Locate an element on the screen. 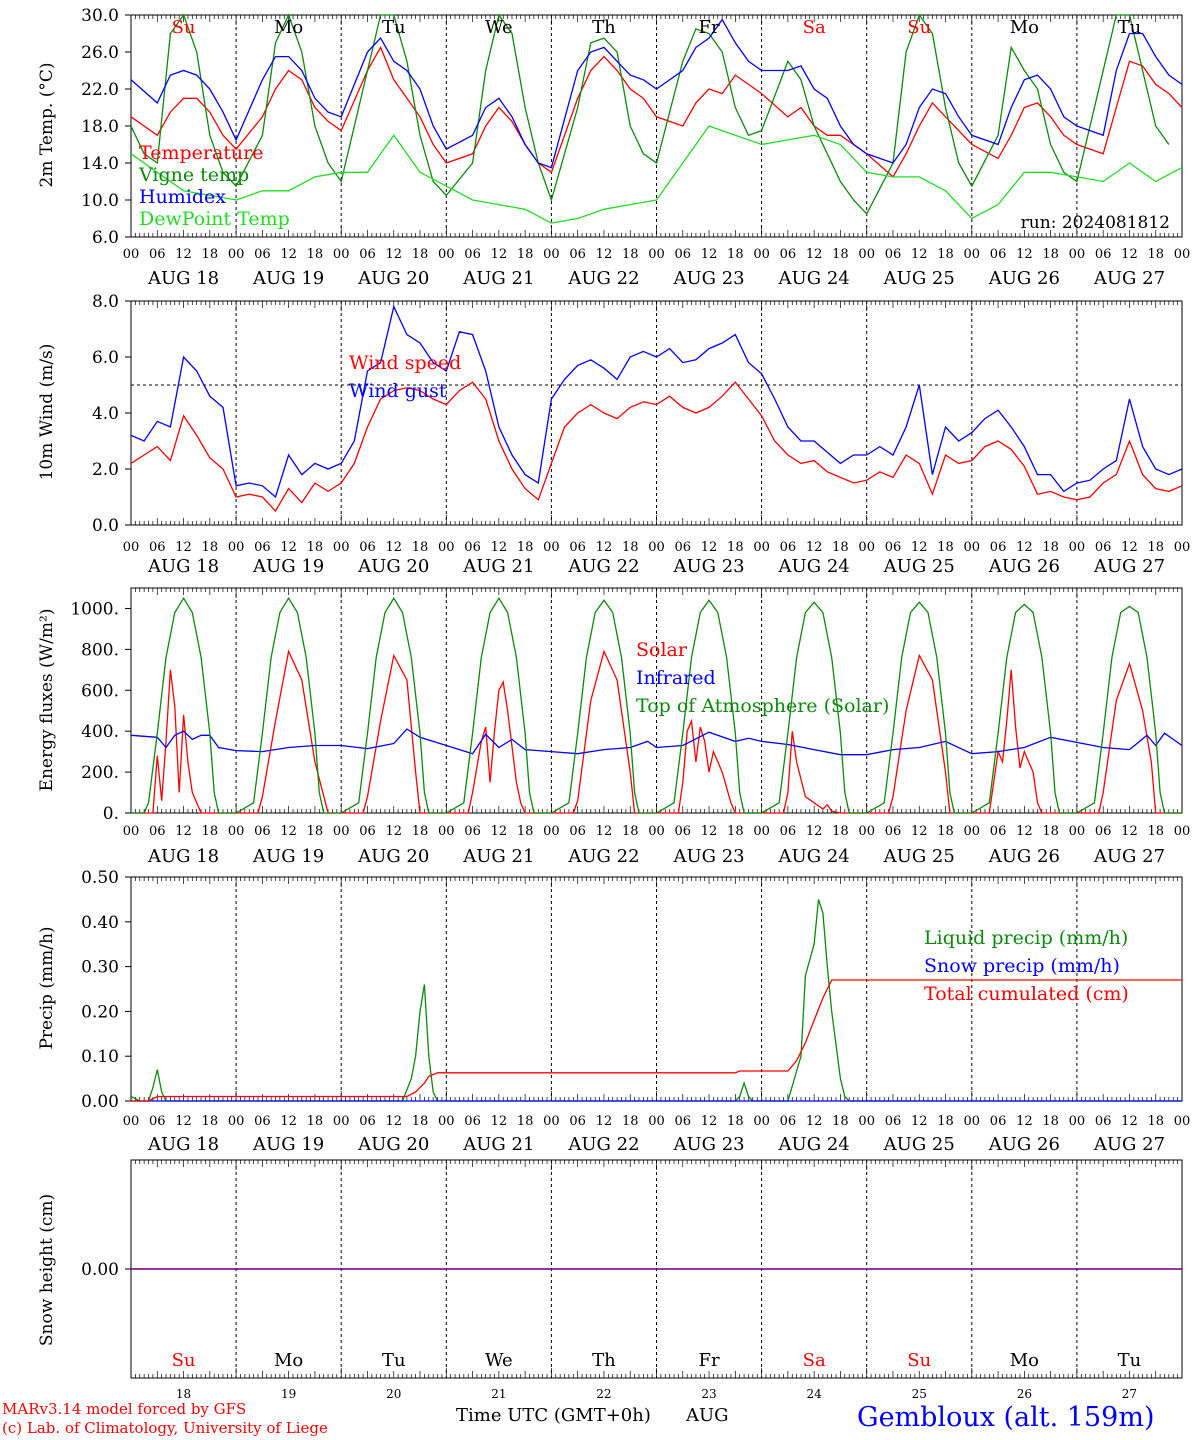 Image resolution: width=1194 pixels, height=1440 pixels. energy-date-label: AUG 18 is located at coordinates (183, 856).